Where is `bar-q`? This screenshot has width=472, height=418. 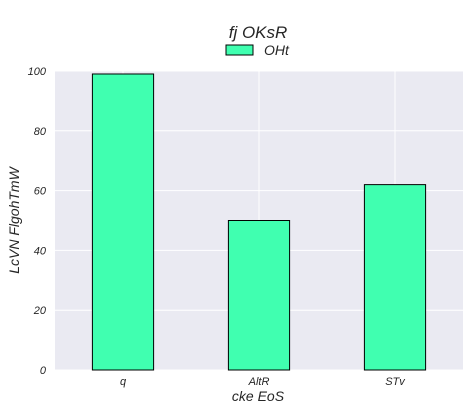 bar-q is located at coordinates (123, 222).